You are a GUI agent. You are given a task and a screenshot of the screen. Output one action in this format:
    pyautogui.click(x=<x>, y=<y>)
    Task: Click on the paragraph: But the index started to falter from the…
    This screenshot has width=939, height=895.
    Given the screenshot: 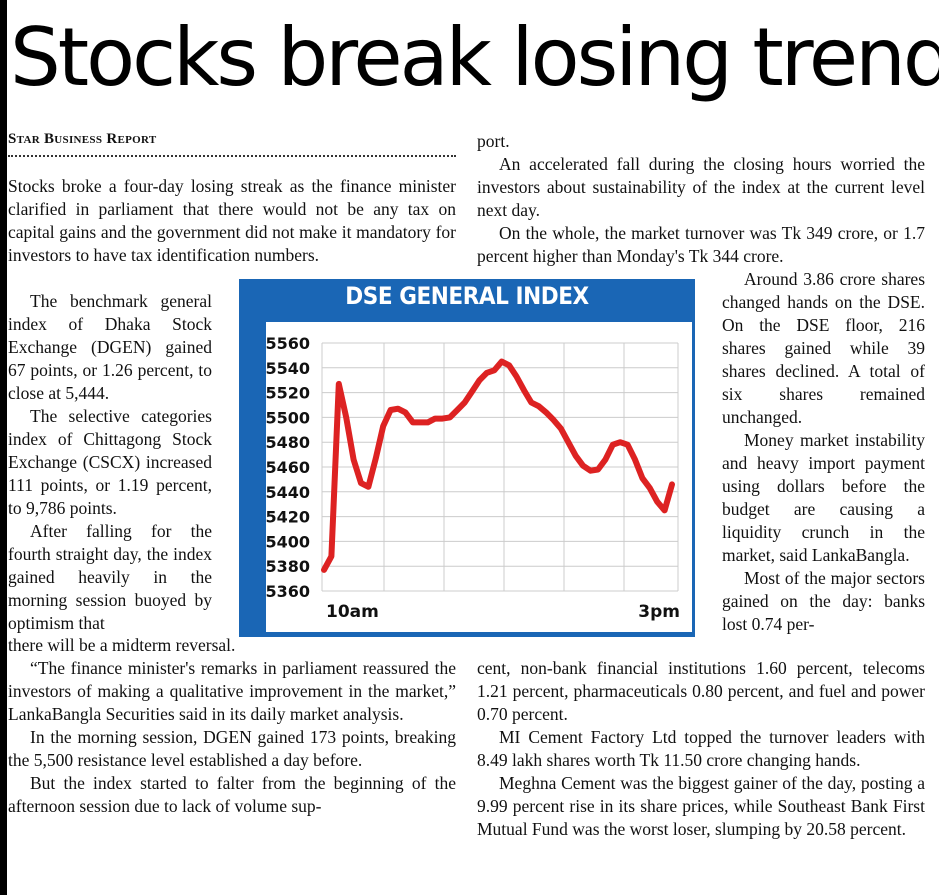 What is the action you would take?
    pyautogui.click(x=232, y=794)
    